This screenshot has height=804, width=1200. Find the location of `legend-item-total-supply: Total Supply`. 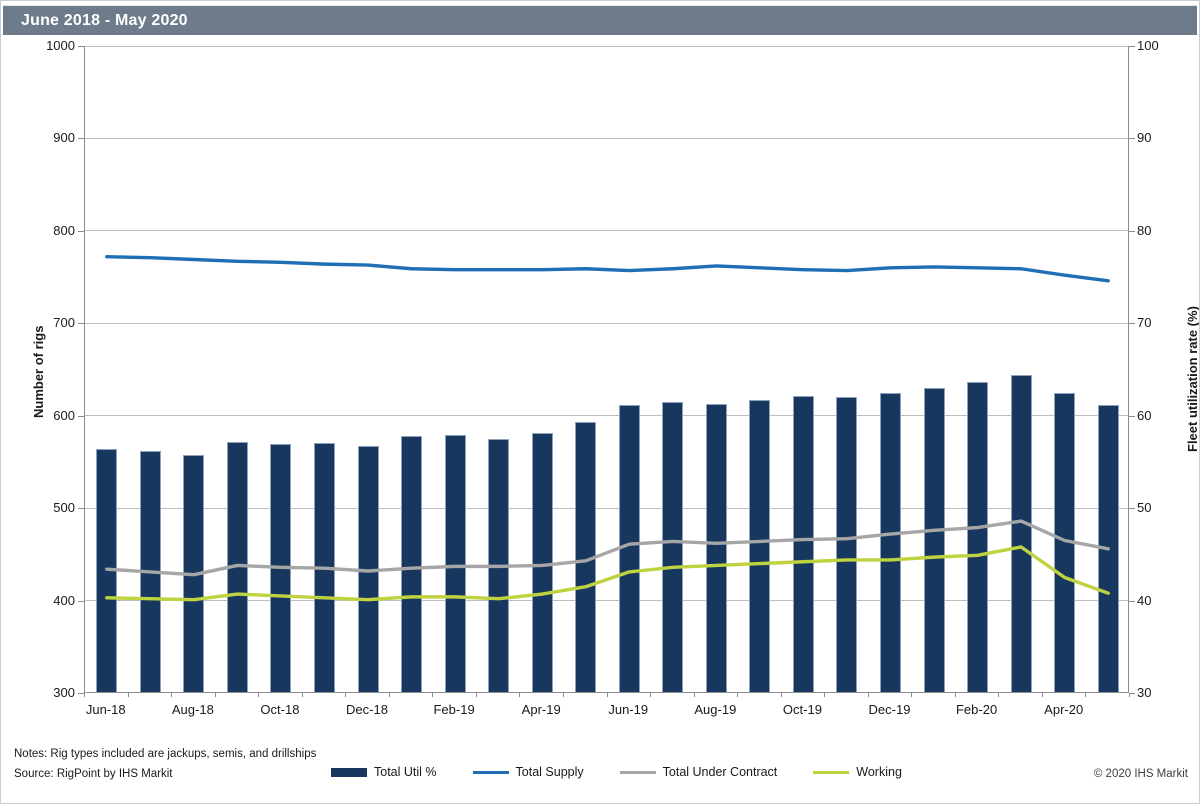

legend-item-total-supply: Total Supply is located at coordinates (528, 772).